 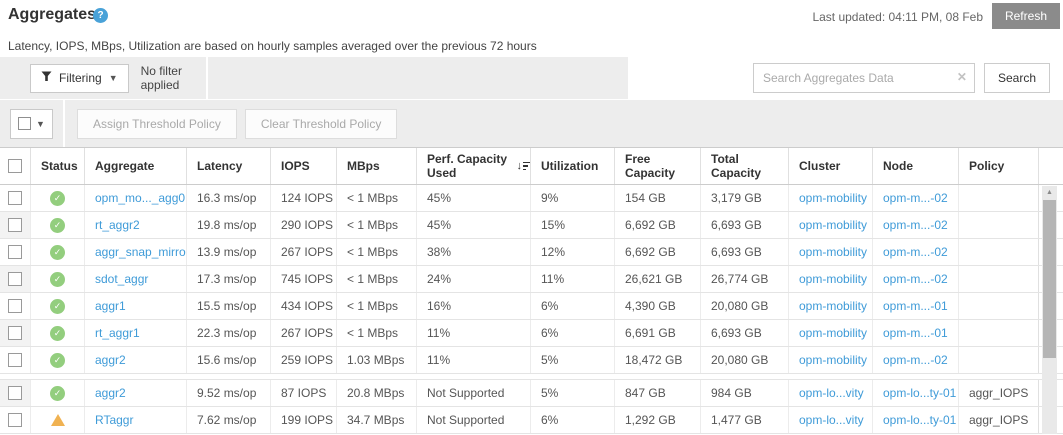 I want to click on total-capacity-cell: 984 GB, so click(x=744, y=393).